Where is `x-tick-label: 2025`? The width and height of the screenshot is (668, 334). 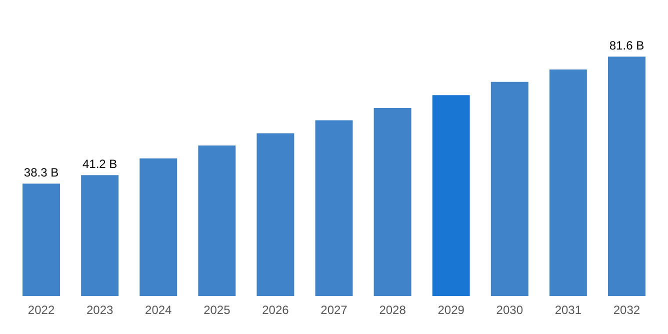
x-tick-label: 2025 is located at coordinates (217, 310).